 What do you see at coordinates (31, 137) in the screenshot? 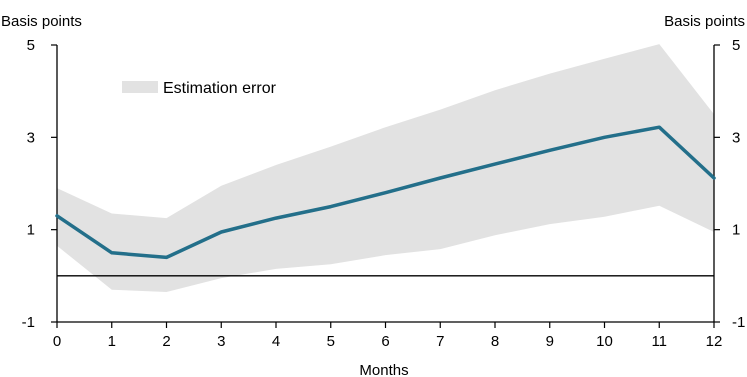
I see `y-tick-label-left: 3` at bounding box center [31, 137].